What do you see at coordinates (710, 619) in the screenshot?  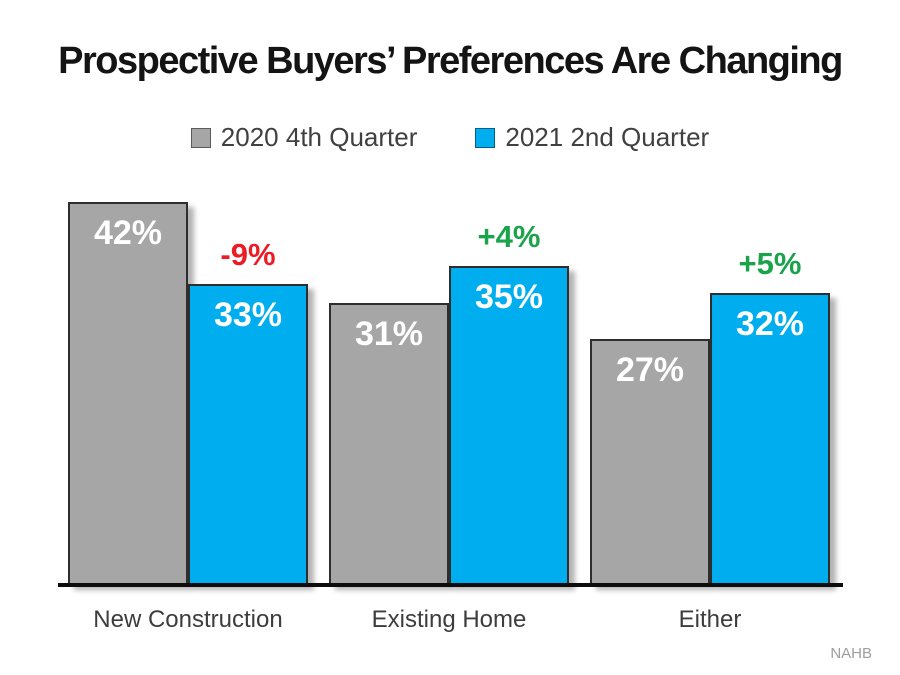 I see `category-label-either: Either` at bounding box center [710, 619].